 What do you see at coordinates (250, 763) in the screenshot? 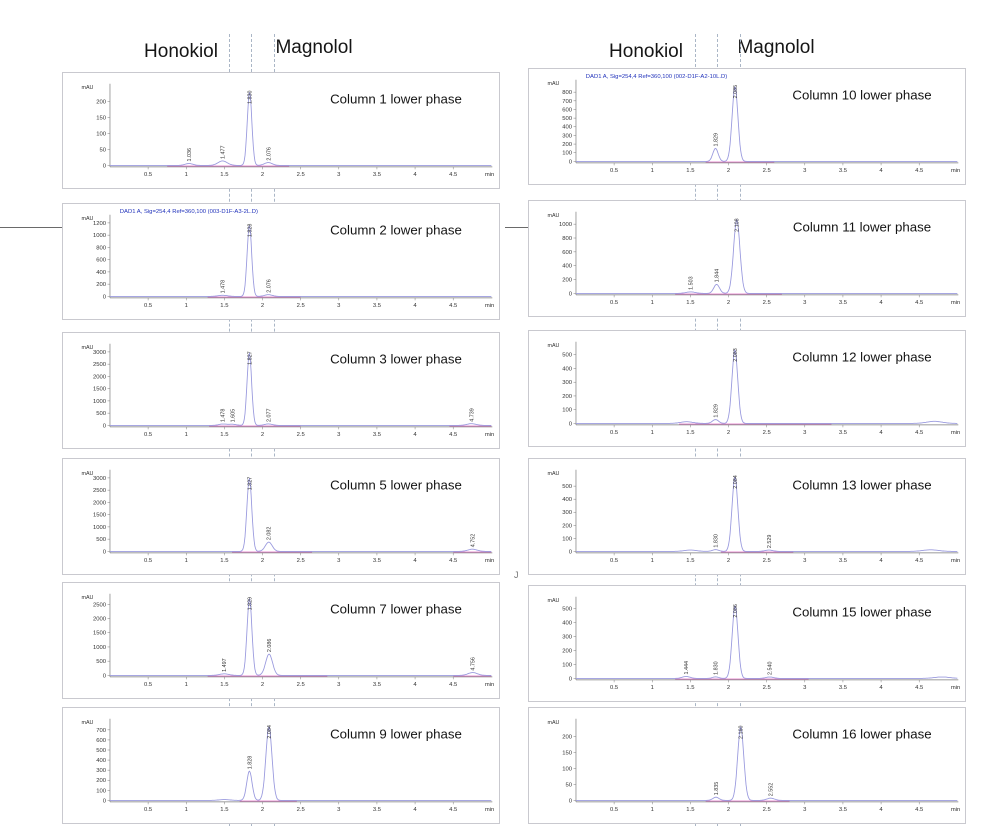
I see `peak-retention-time-label: 1.828` at bounding box center [250, 763].